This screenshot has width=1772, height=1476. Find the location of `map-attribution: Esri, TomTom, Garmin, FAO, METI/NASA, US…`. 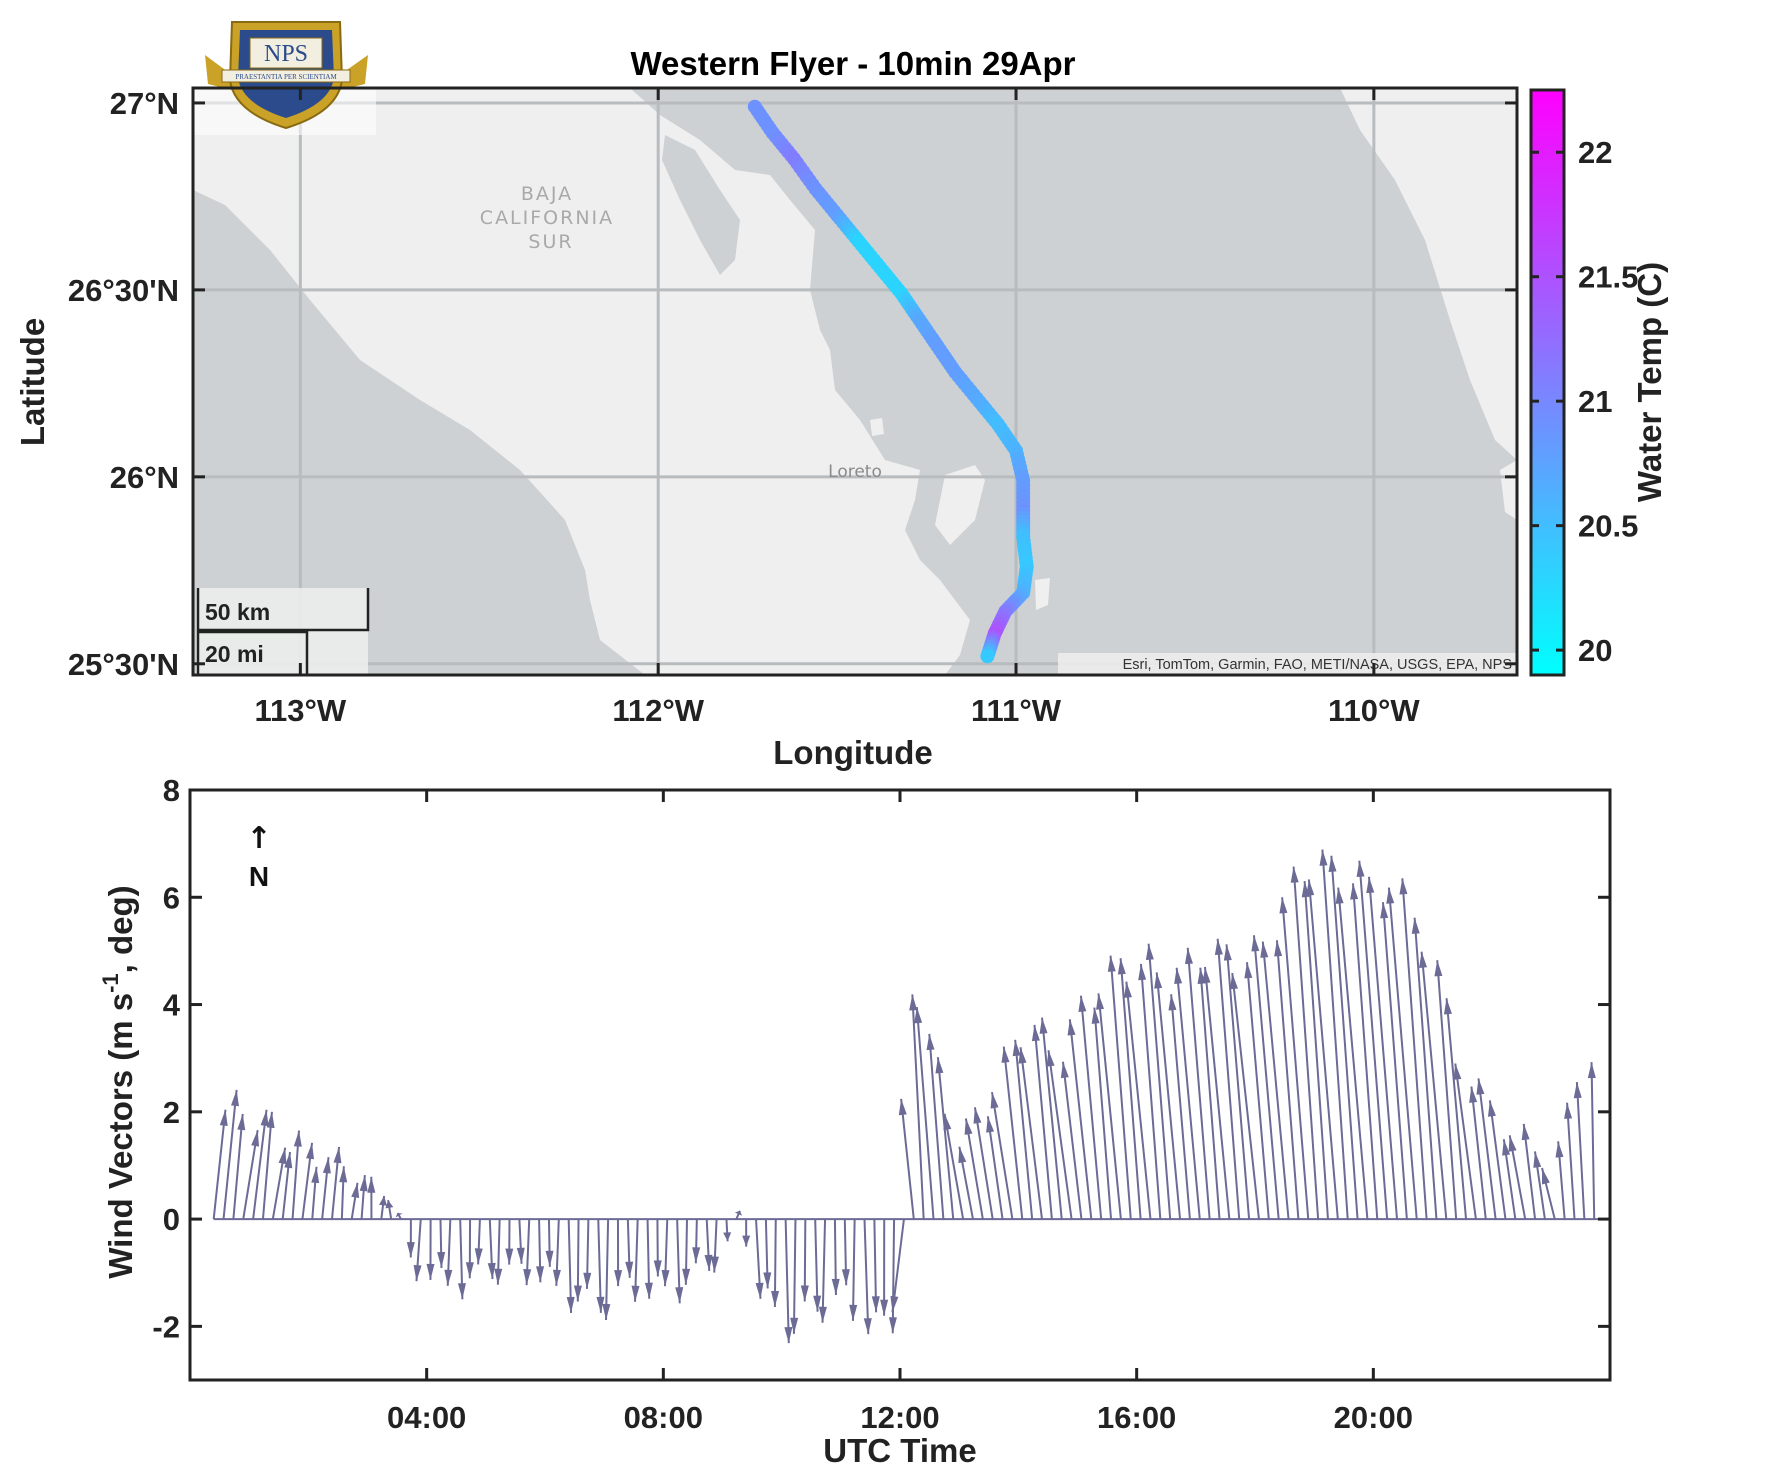

map-attribution: Esri, TomTom, Garmin, FAO, METI/NASA, US… is located at coordinates (1317, 665).